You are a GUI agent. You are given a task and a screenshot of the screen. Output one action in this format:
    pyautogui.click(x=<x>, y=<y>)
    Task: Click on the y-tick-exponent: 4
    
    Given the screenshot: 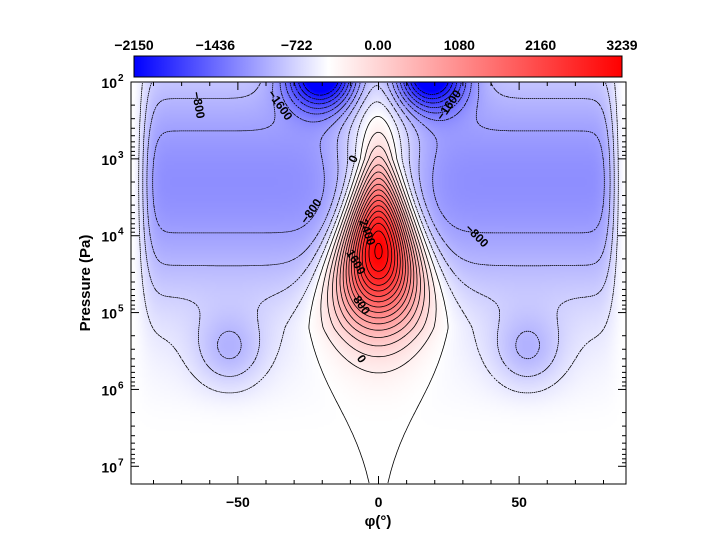 What is the action you would take?
    pyautogui.click(x=121, y=232)
    